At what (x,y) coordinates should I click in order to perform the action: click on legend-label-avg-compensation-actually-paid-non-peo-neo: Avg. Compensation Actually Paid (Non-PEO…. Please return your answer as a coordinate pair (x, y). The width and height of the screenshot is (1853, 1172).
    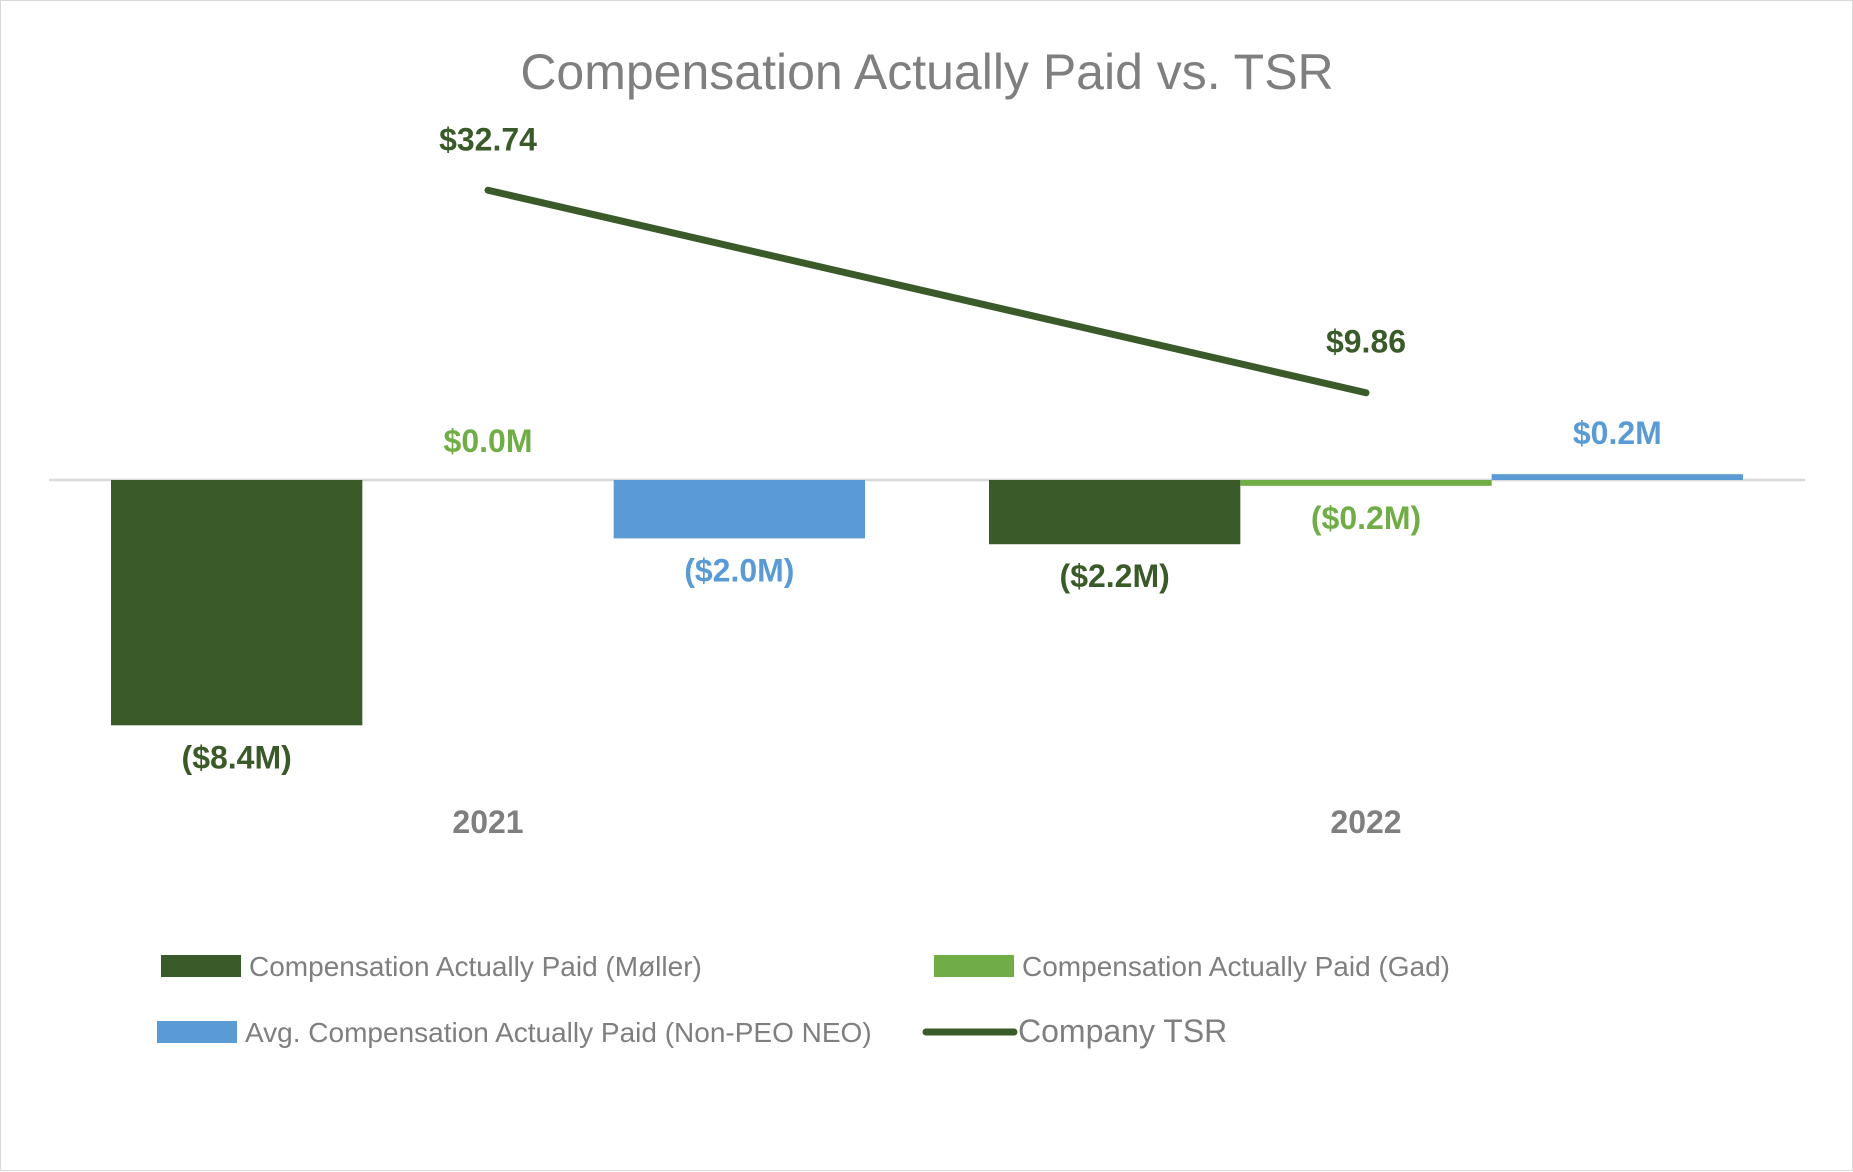
    Looking at the image, I should click on (558, 1032).